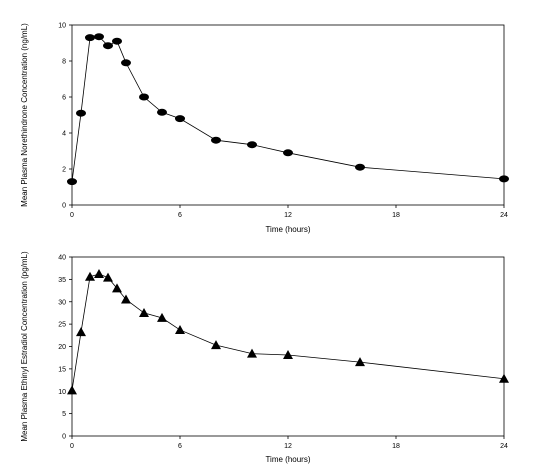 This screenshot has height=474, width=542. I want to click on y-tick-label: 8, so click(64, 62).